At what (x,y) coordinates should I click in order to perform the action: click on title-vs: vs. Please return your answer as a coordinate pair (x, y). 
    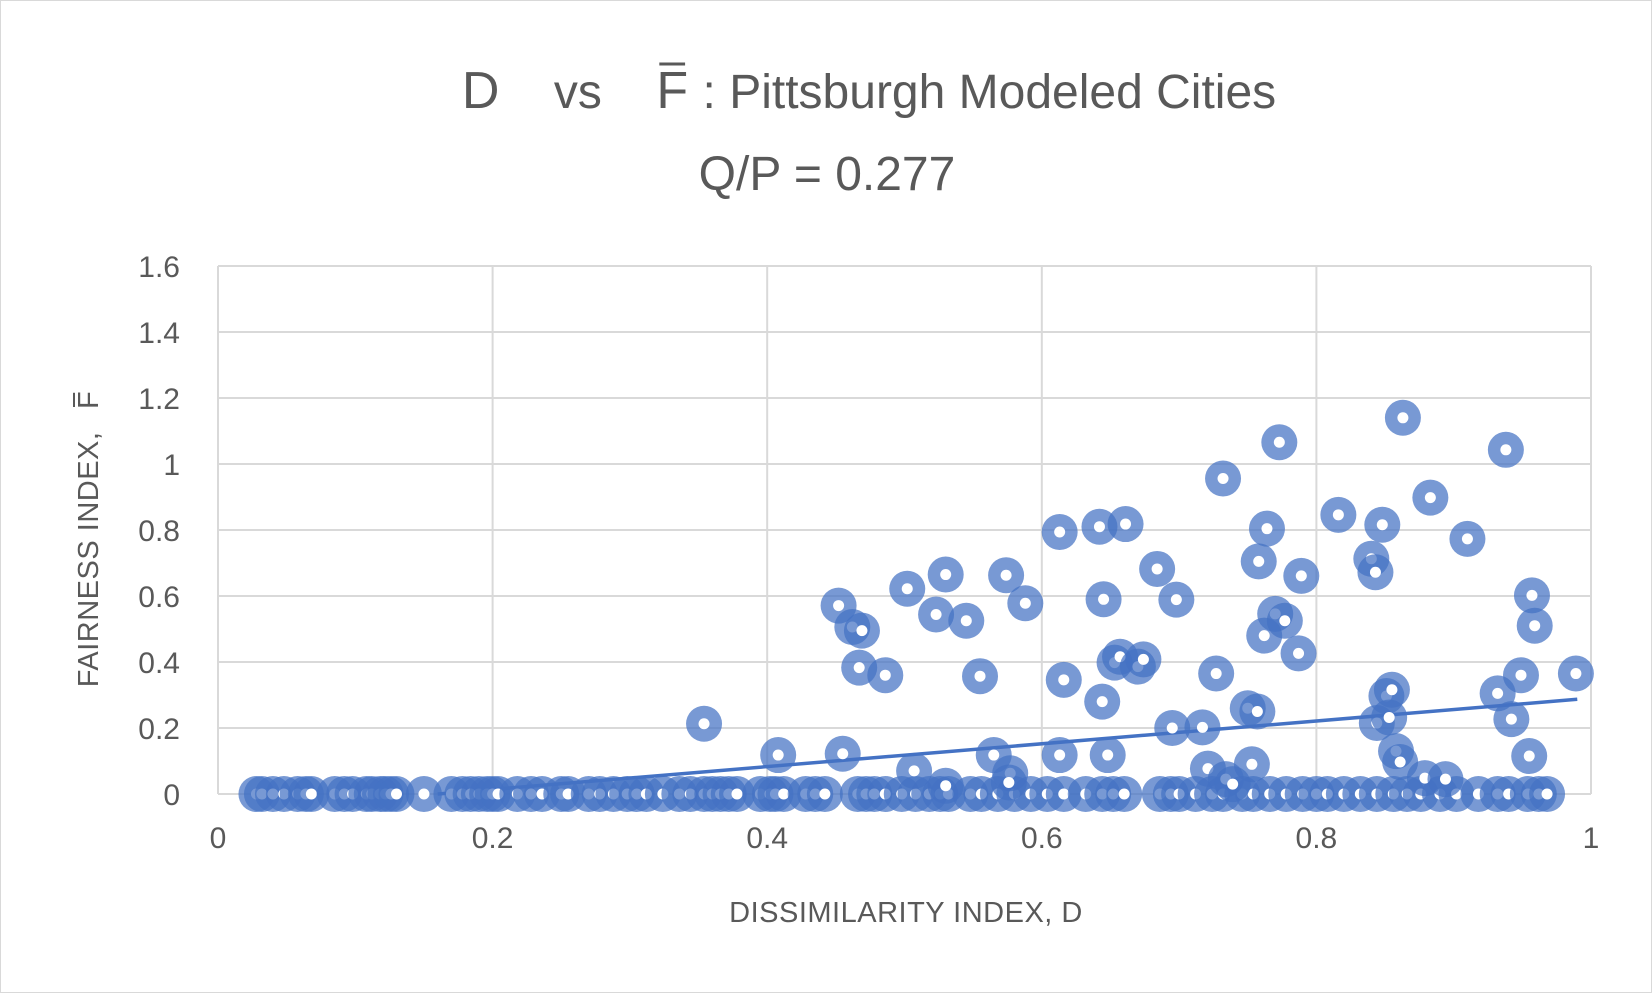
    Looking at the image, I should click on (578, 92).